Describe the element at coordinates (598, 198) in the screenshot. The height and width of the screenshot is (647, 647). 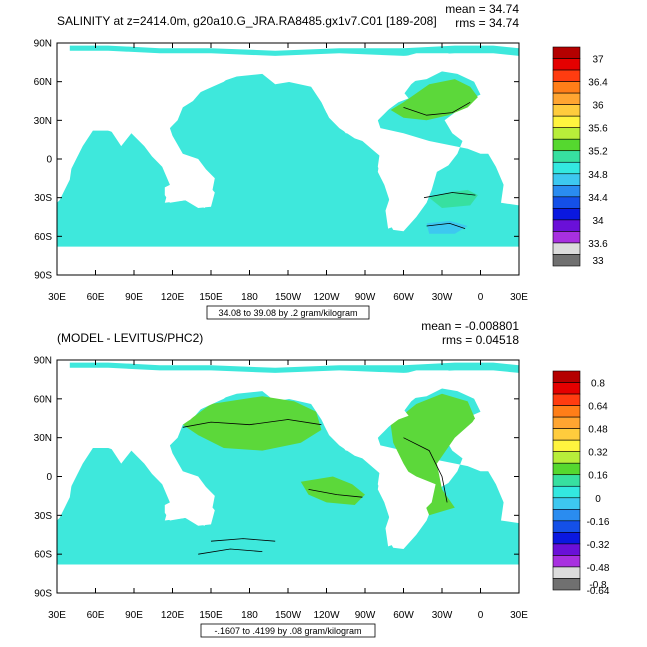
I see `legend-label: 34.4` at that location.